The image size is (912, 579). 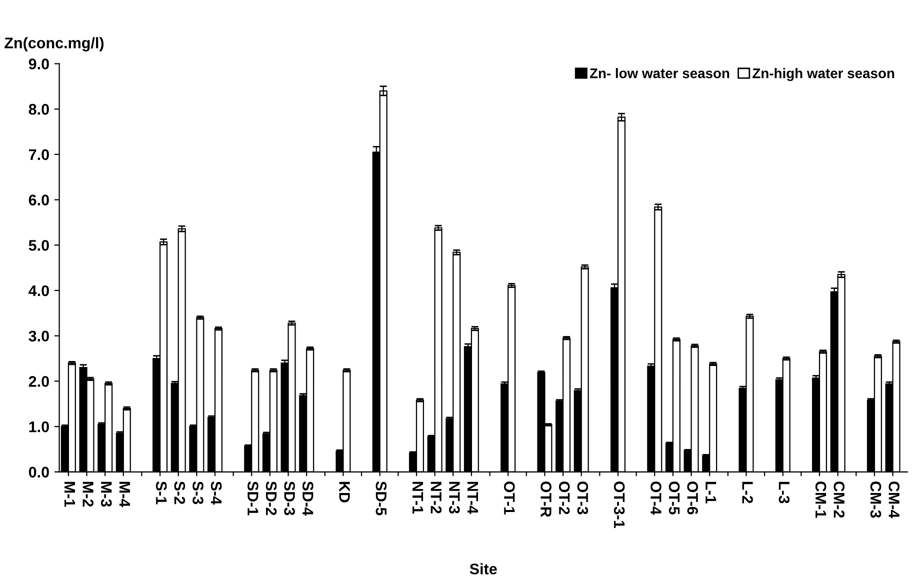 What do you see at coordinates (381, 498) in the screenshot?
I see `x-tick-label: SD-5` at bounding box center [381, 498].